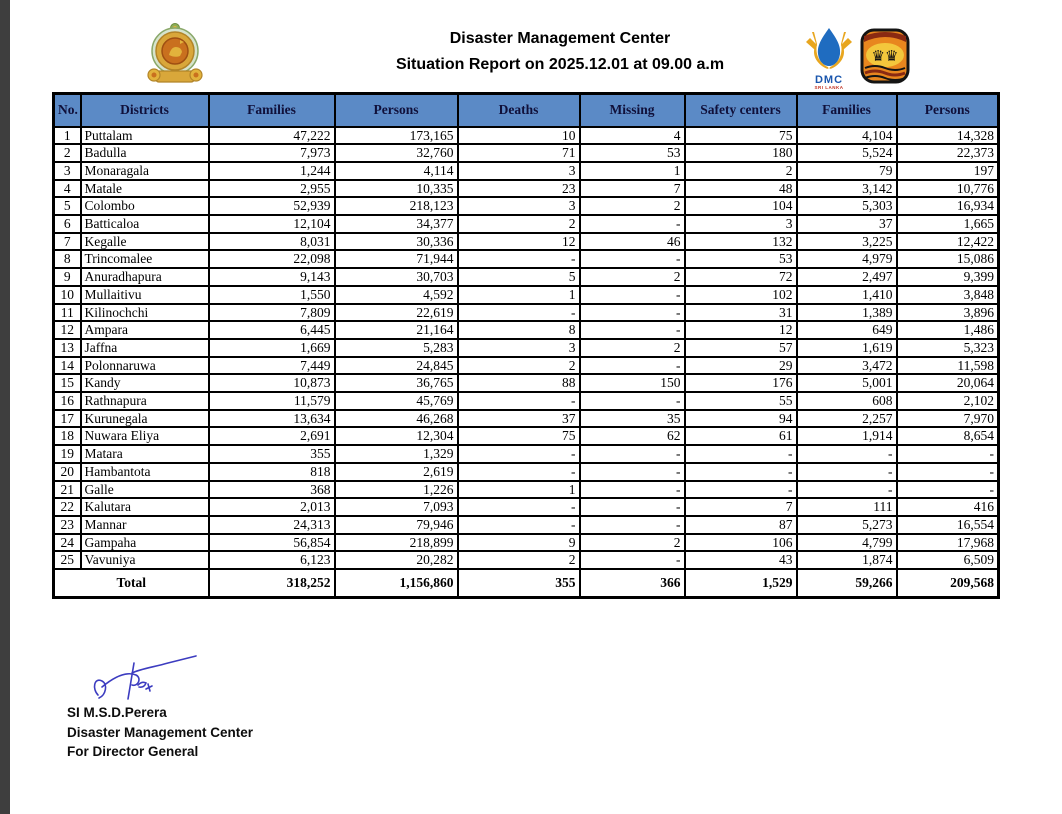  What do you see at coordinates (846, 524) in the screenshot?
I see `value-cell: 5,273` at bounding box center [846, 524].